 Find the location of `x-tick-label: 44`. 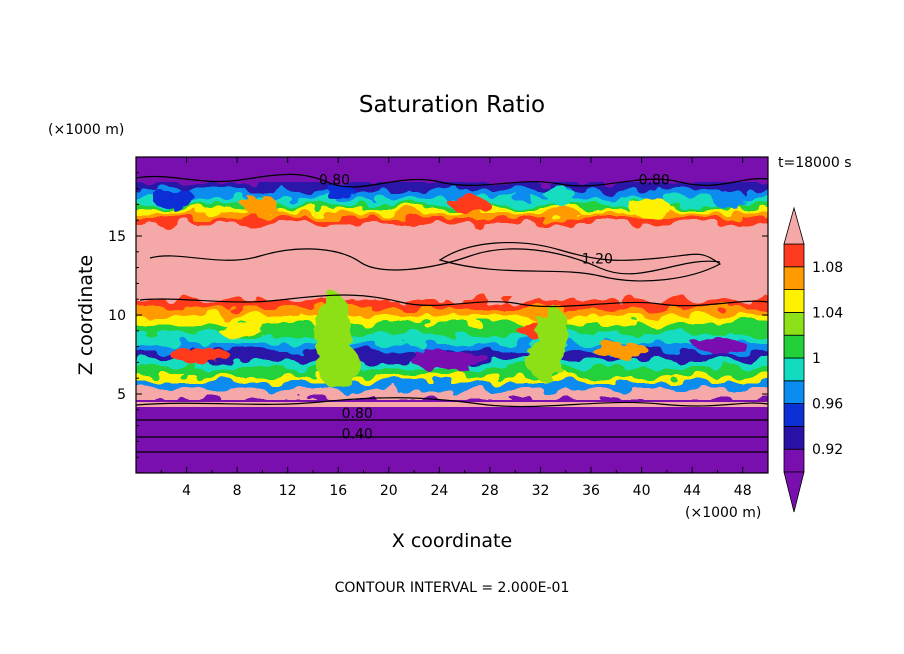

x-tick-label: 44 is located at coordinates (692, 491).